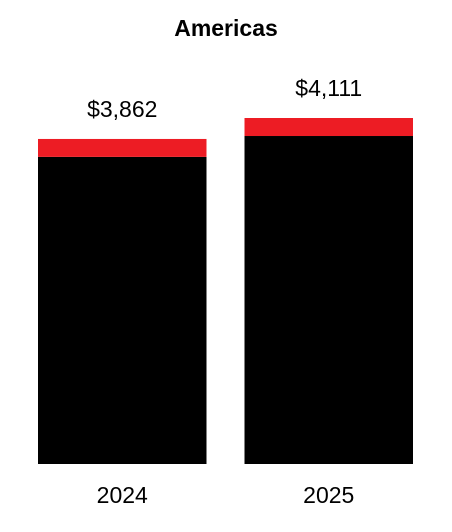  Describe the element at coordinates (328, 88) in the screenshot. I see `total-label: $4,111` at that location.